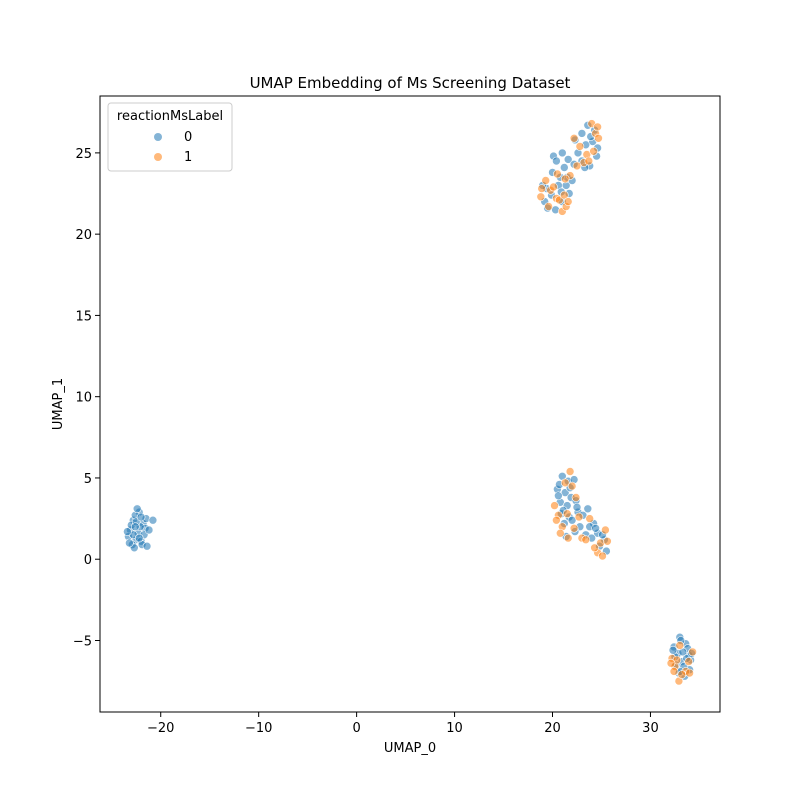 This screenshot has width=800, height=800. What do you see at coordinates (454, 728) in the screenshot?
I see `x-tick-label-3: 10` at bounding box center [454, 728].